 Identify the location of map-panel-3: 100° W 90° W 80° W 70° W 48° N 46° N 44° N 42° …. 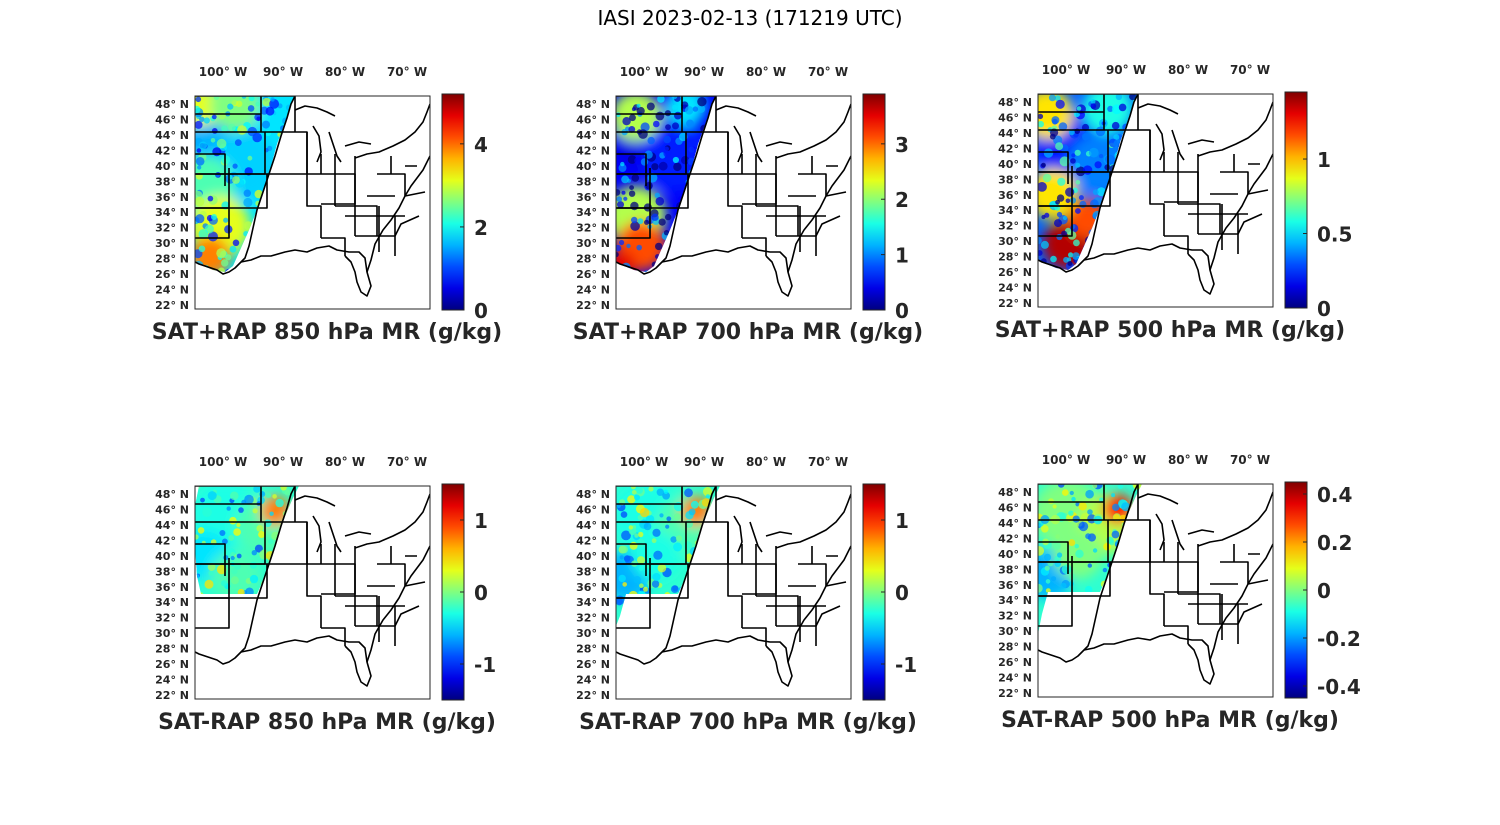
(1165, 208).